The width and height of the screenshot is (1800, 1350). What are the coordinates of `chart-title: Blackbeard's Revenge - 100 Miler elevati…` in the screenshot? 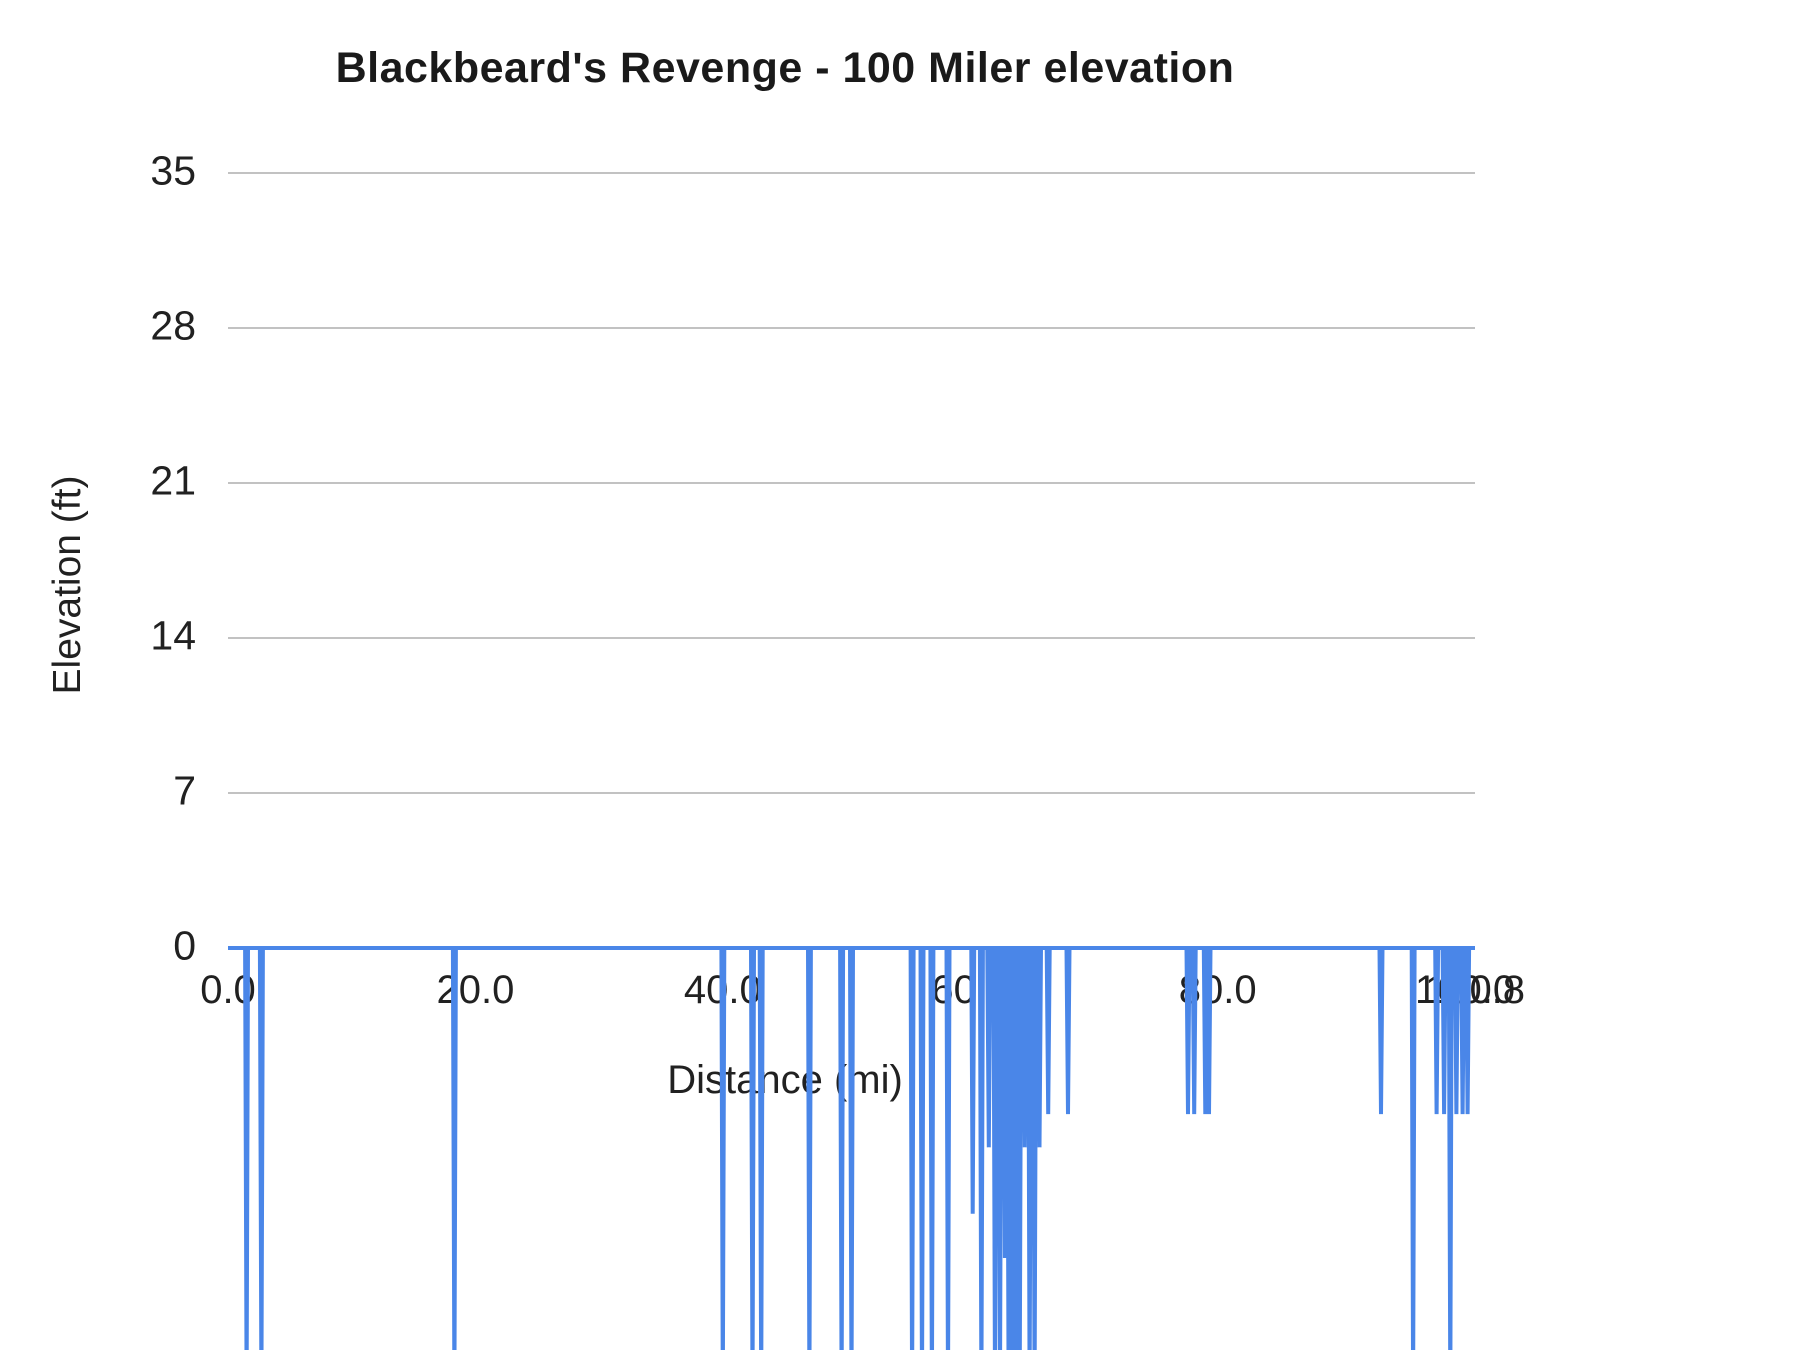 It's located at (785, 68).